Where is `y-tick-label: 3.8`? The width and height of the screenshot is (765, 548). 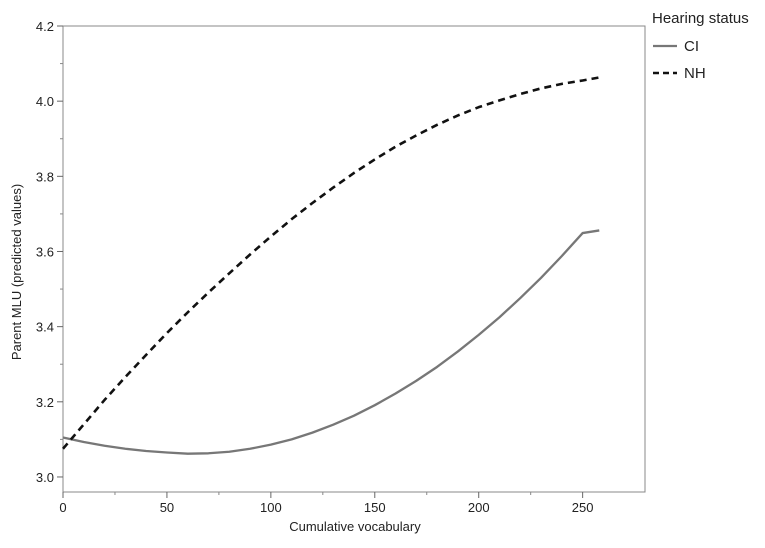
y-tick-label: 3.8 is located at coordinates (45, 176).